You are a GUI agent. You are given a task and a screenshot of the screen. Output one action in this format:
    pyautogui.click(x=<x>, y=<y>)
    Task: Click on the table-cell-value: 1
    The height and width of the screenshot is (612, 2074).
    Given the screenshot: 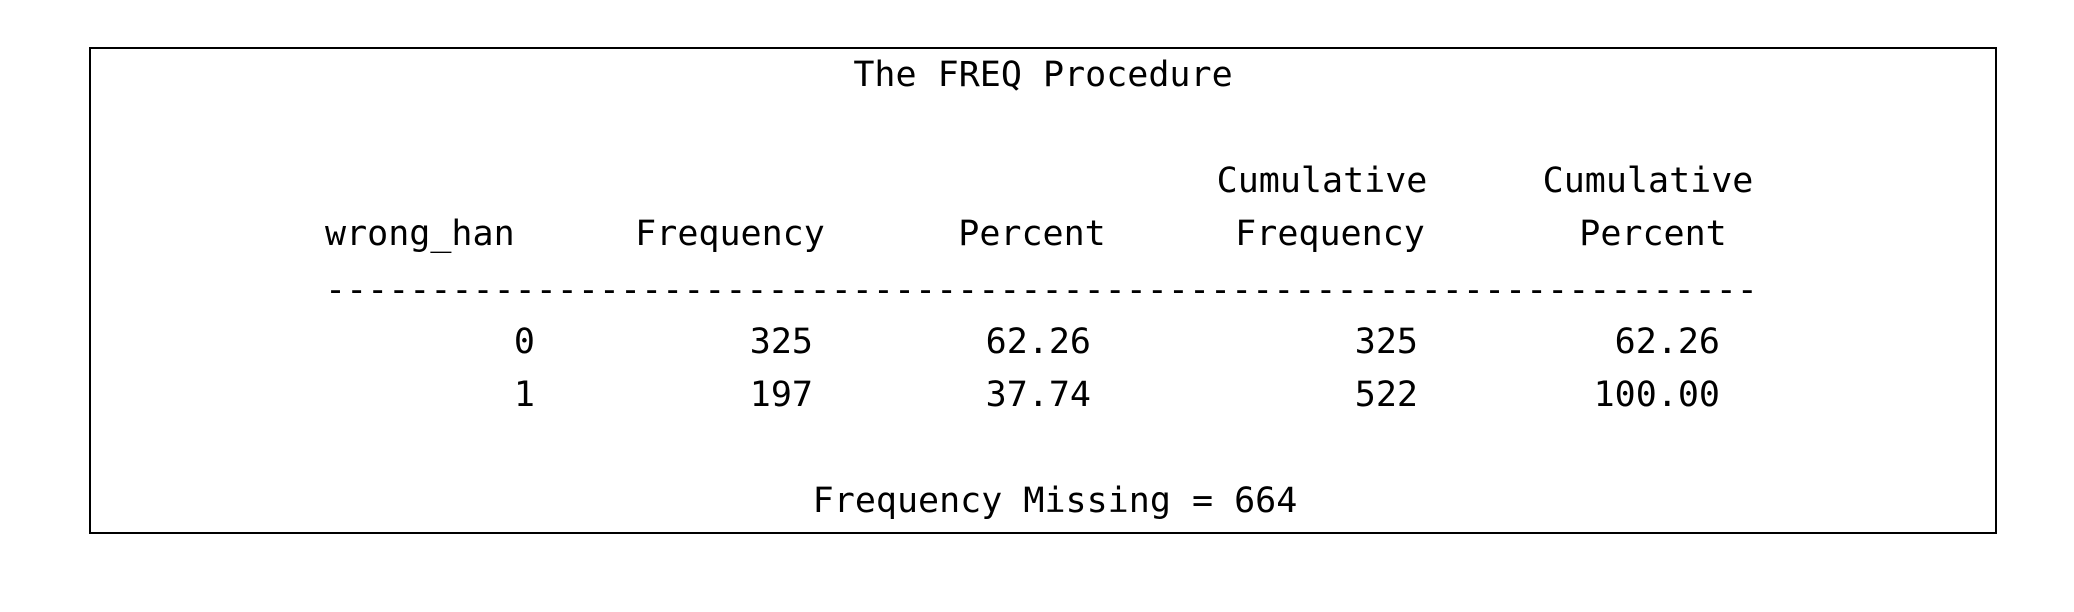 What is the action you would take?
    pyautogui.click(x=524, y=395)
    